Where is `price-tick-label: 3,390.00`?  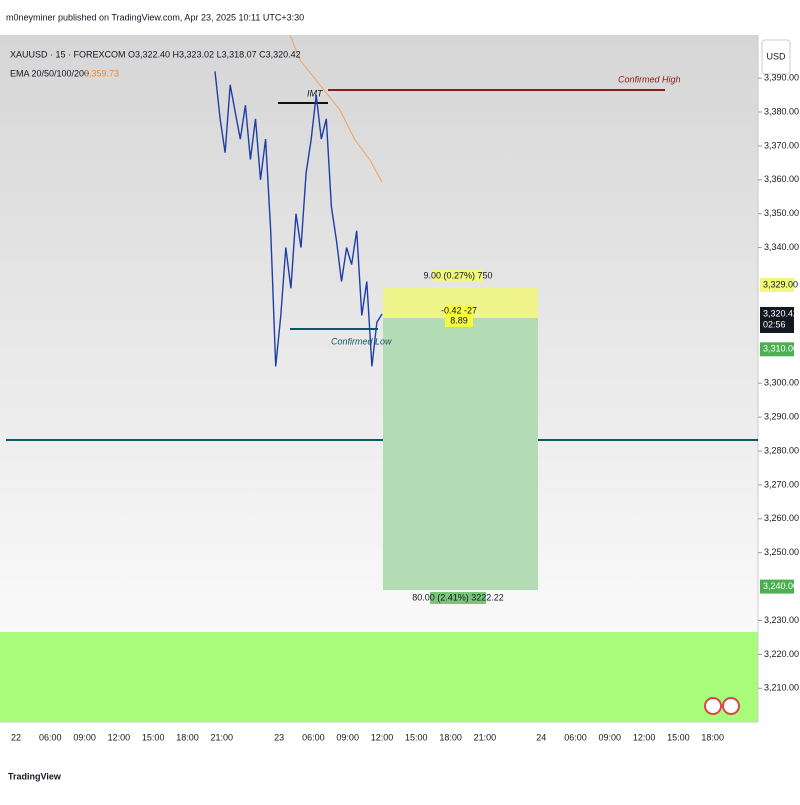 price-tick-label: 3,390.00 is located at coordinates (781, 77).